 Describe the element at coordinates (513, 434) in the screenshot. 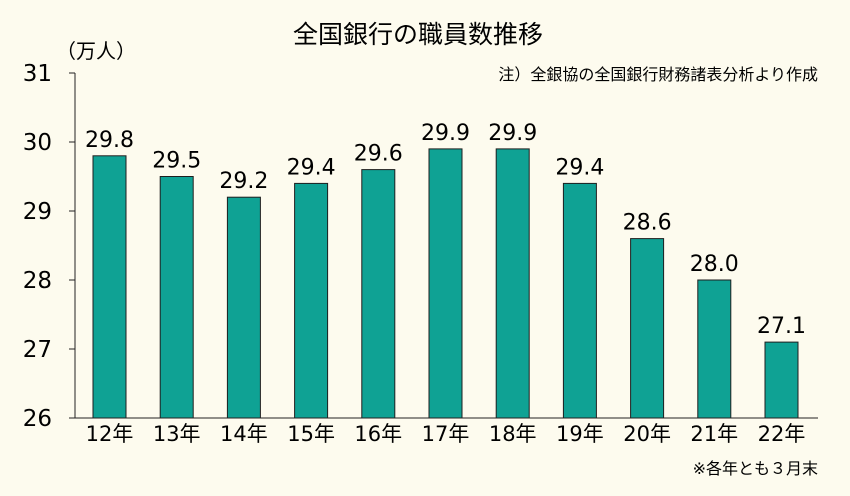

I see `x-tick-label: 18年` at that location.